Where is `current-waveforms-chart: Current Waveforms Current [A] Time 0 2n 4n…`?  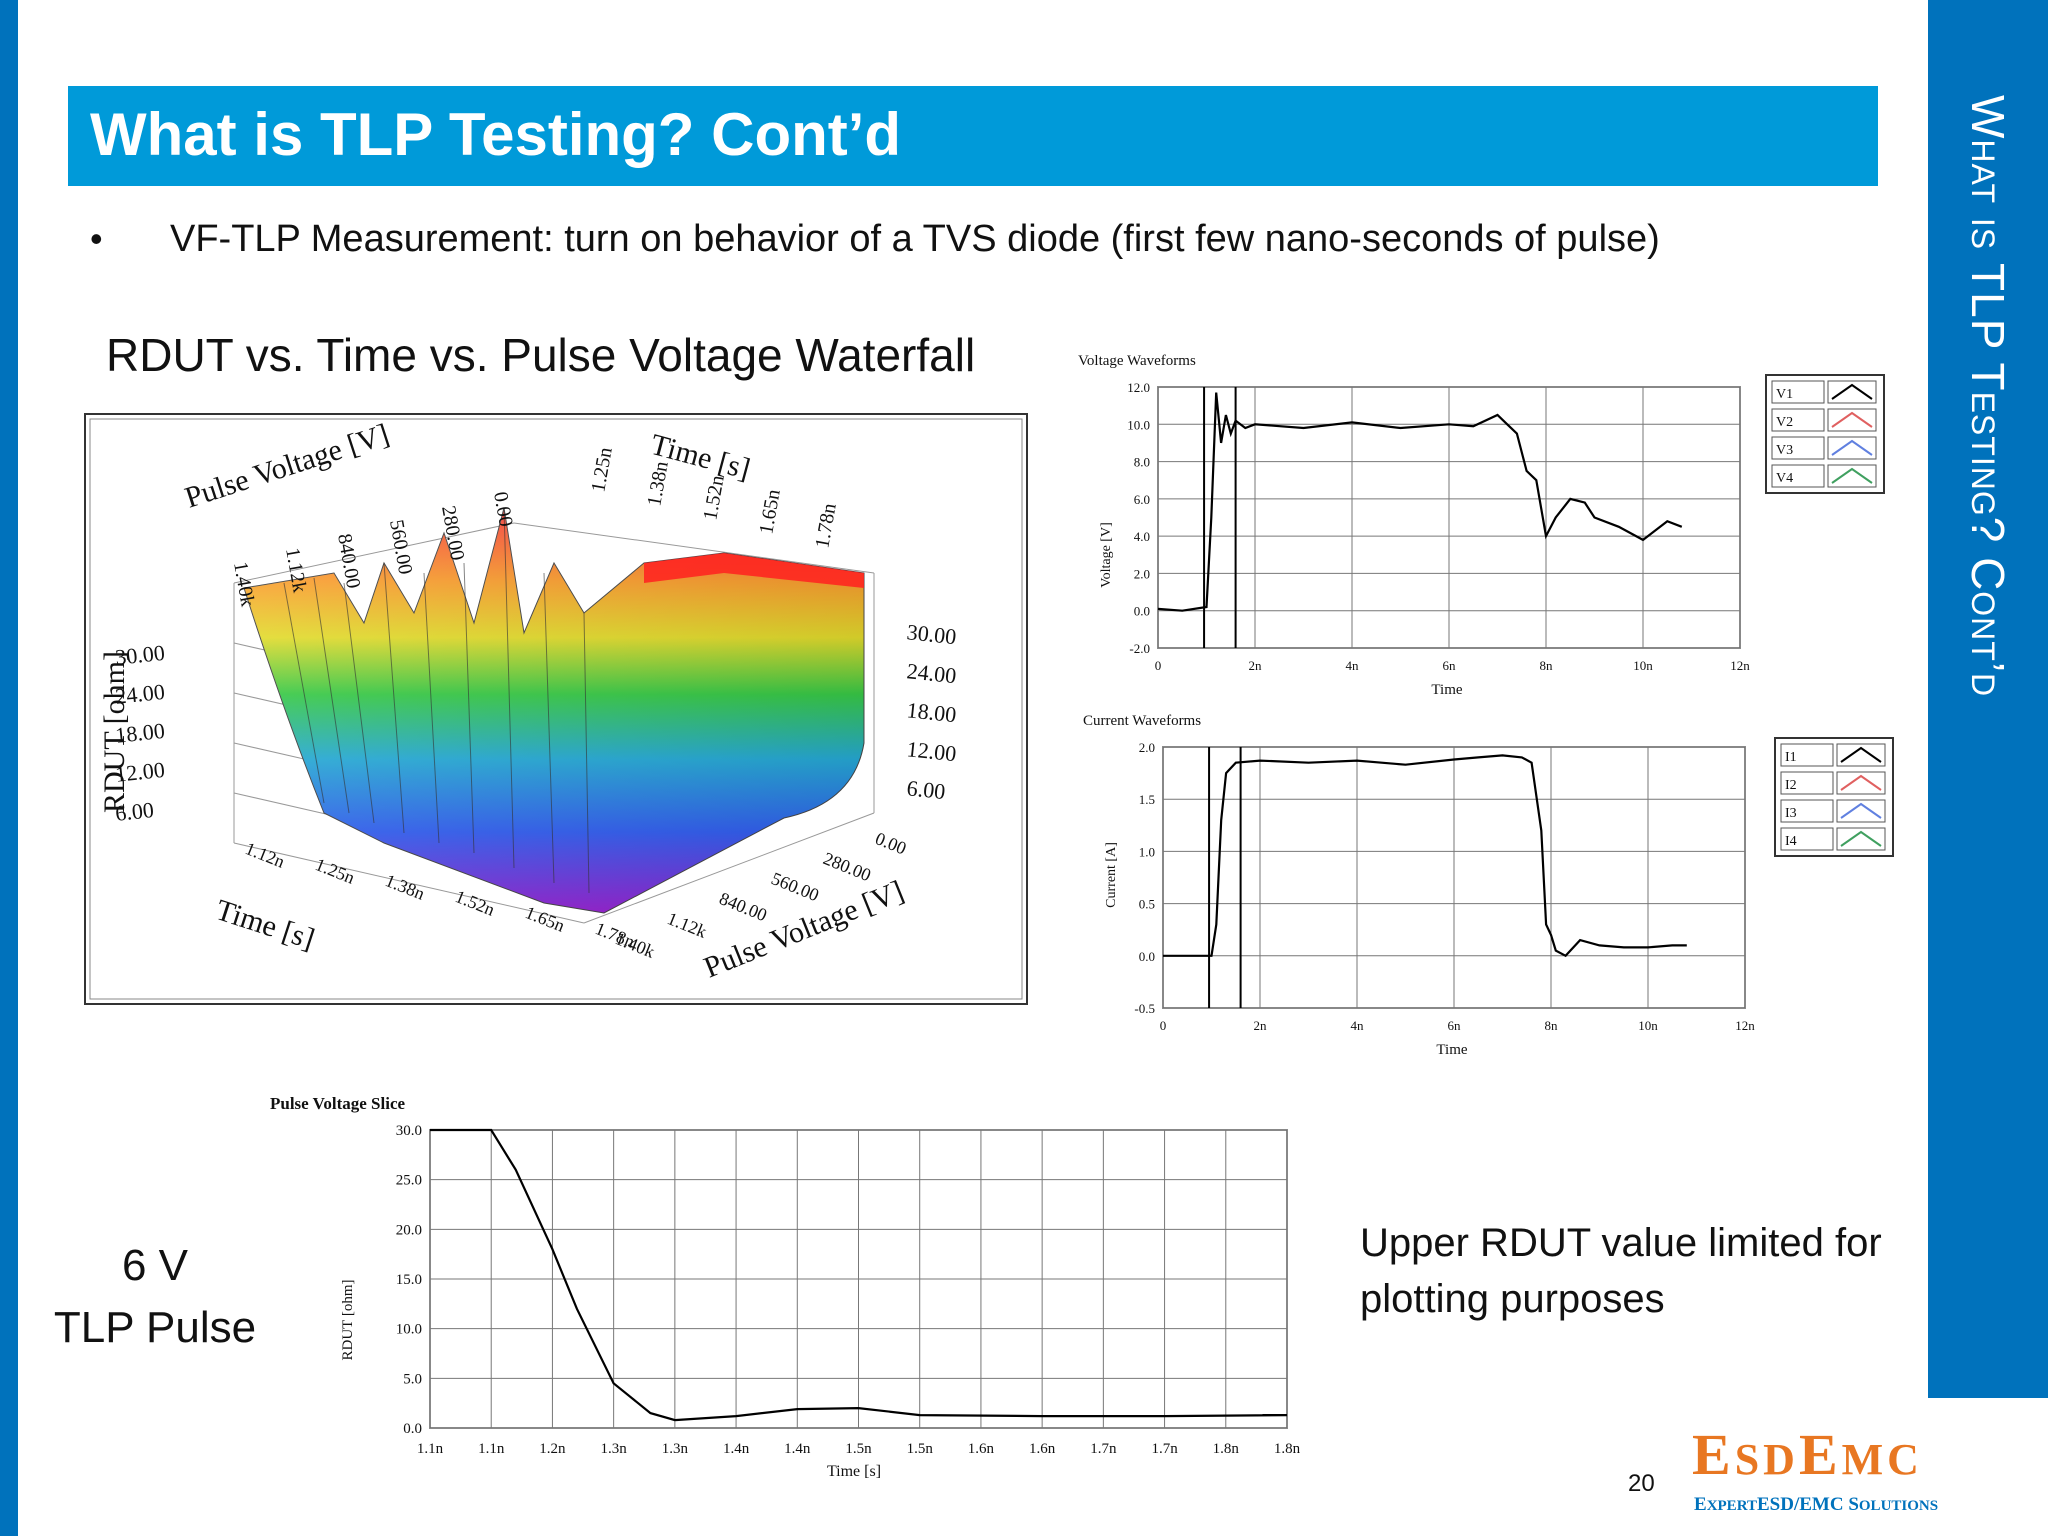
current-waveforms-chart: Current Waveforms Current [A] Time 0 2n 4n… is located at coordinates (1488, 885).